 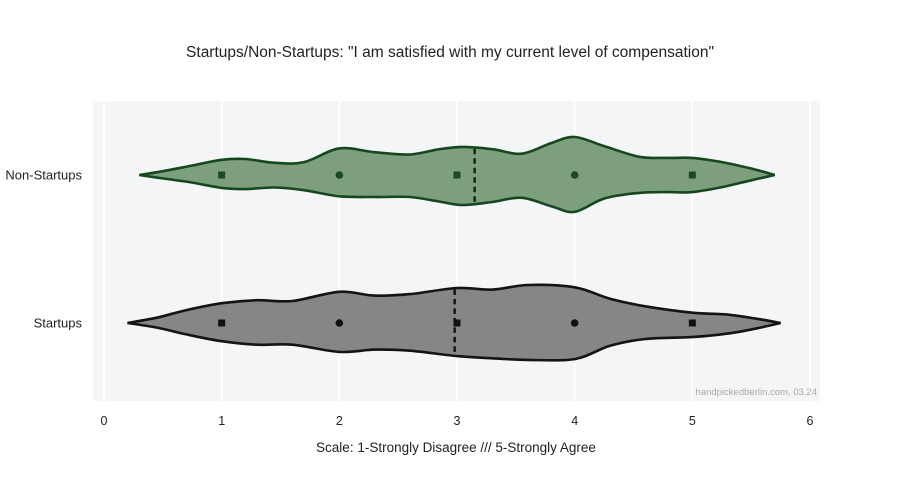 I want to click on x-tick-label: 0, so click(x=104, y=421).